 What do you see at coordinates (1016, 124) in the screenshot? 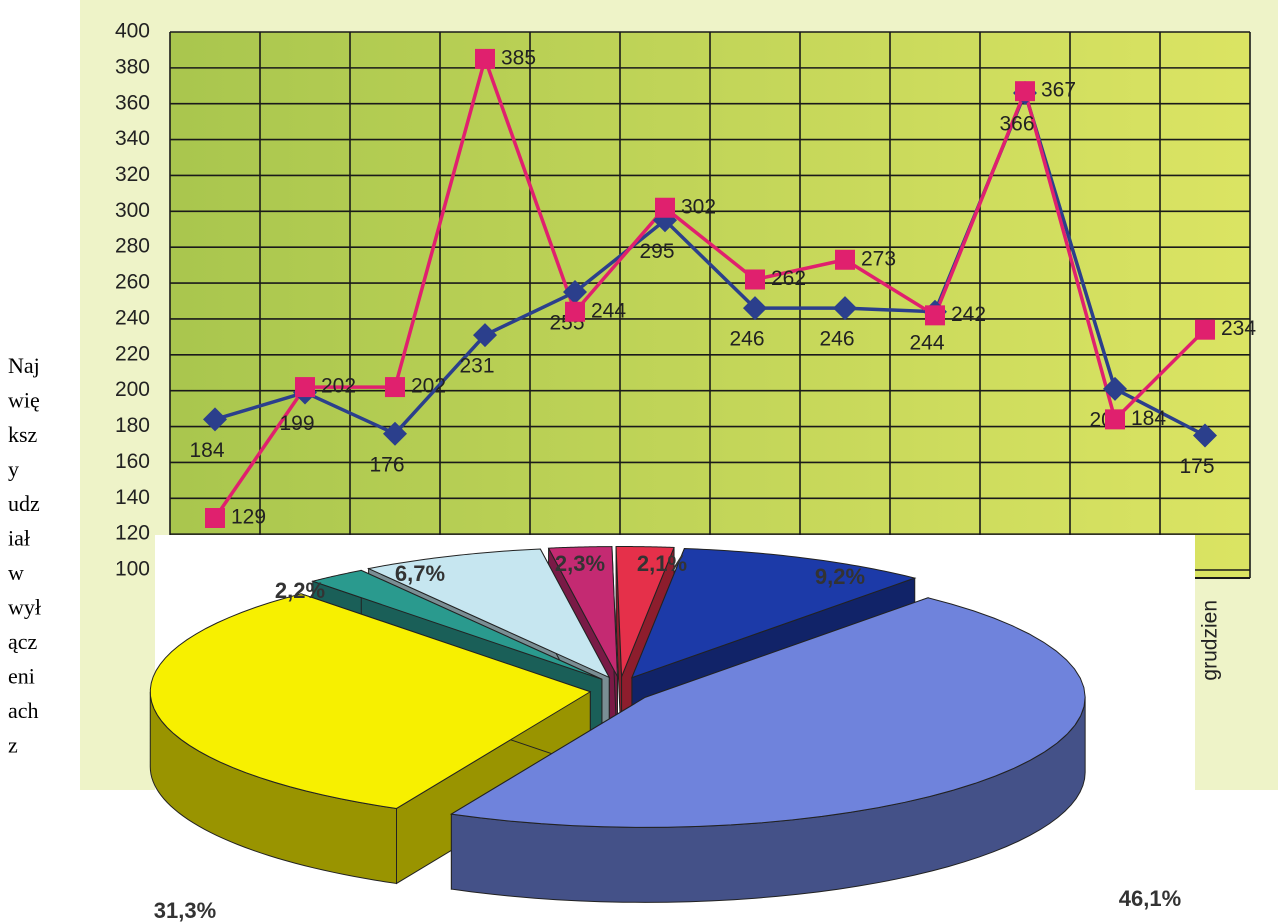
I see `data-label: 366` at bounding box center [1016, 124].